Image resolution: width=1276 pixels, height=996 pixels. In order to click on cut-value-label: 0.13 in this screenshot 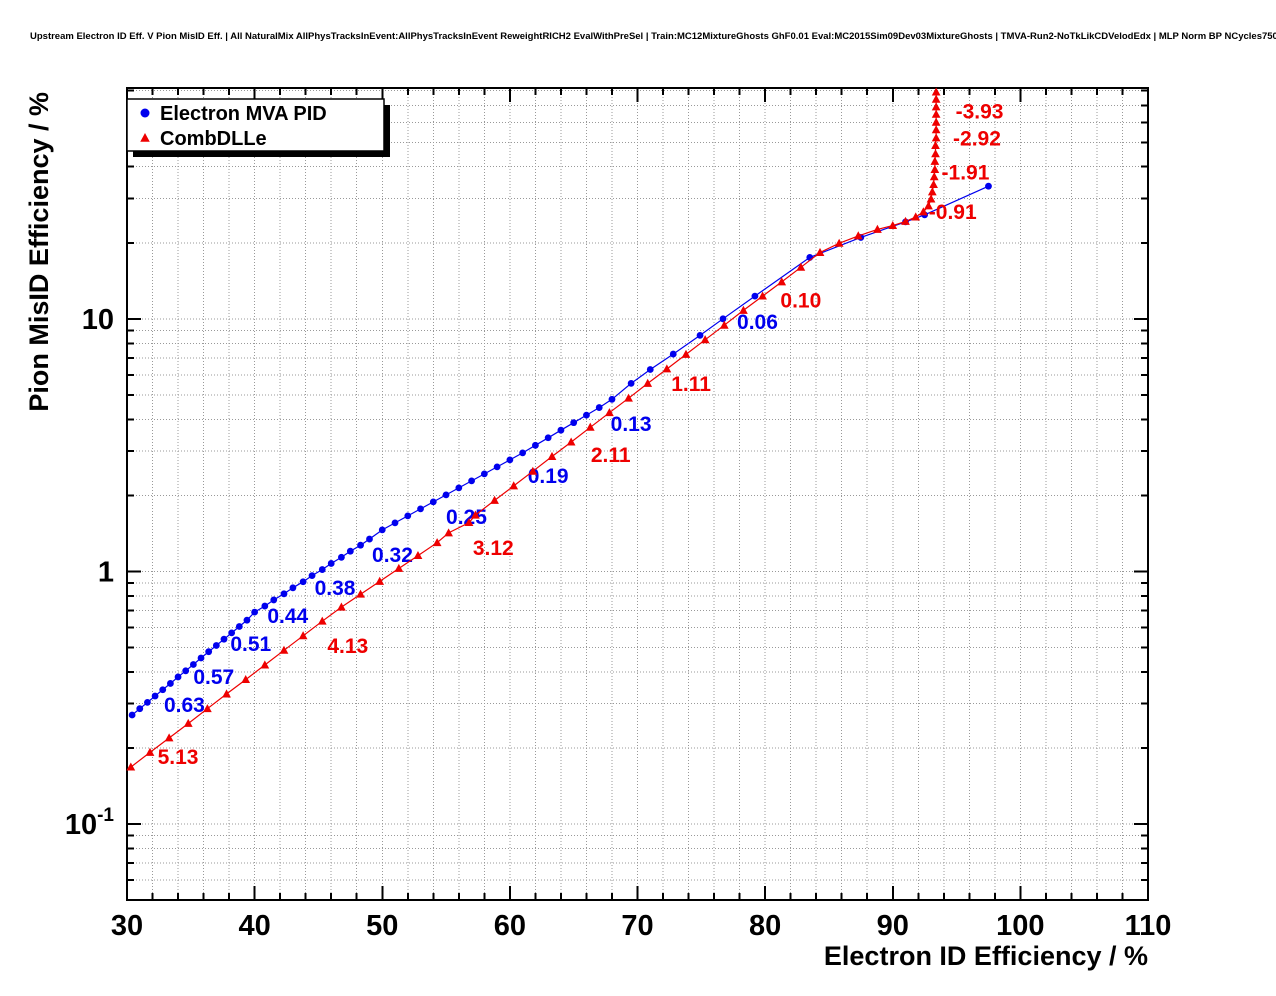, I will do `click(631, 424)`.